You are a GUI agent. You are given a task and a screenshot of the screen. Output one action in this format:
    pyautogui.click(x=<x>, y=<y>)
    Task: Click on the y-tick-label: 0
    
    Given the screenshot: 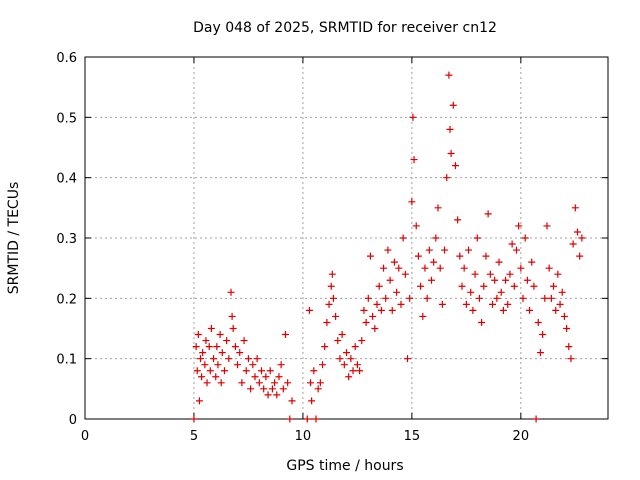 What is the action you would take?
    pyautogui.click(x=73, y=420)
    